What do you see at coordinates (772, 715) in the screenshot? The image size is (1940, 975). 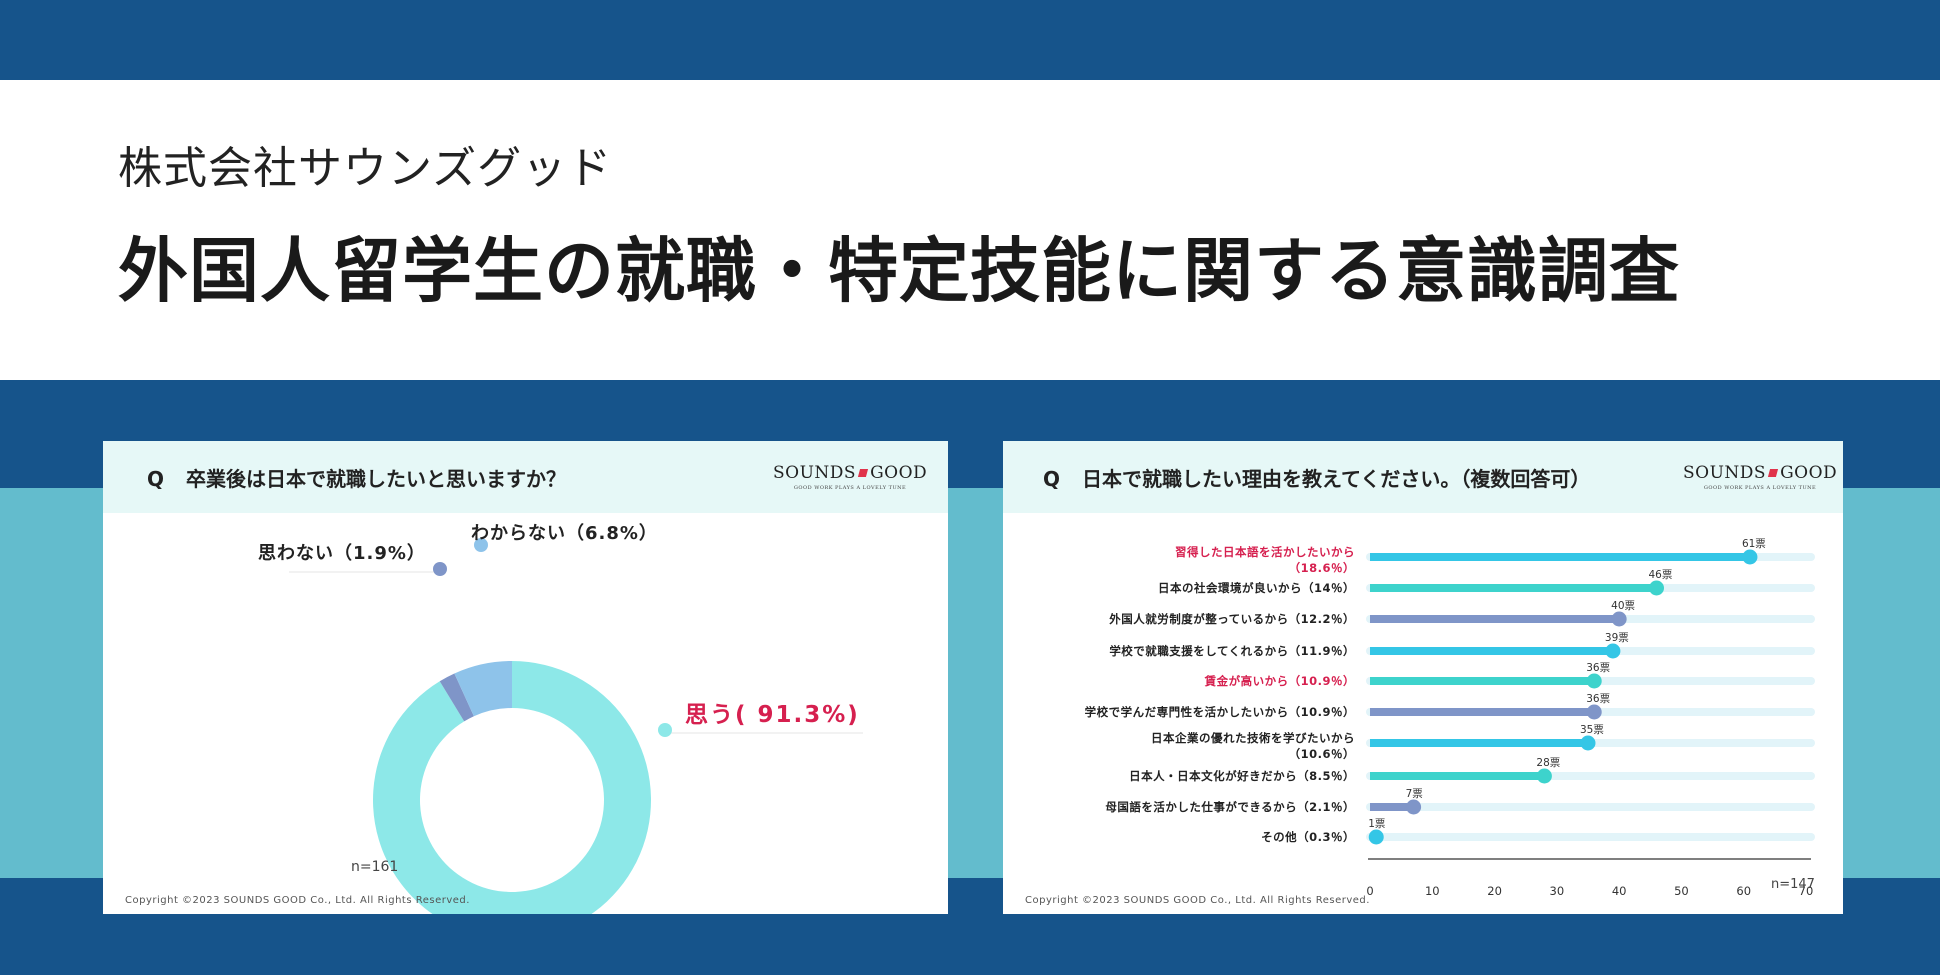 I see `donut-label: 思う( 91.3%)` at bounding box center [772, 715].